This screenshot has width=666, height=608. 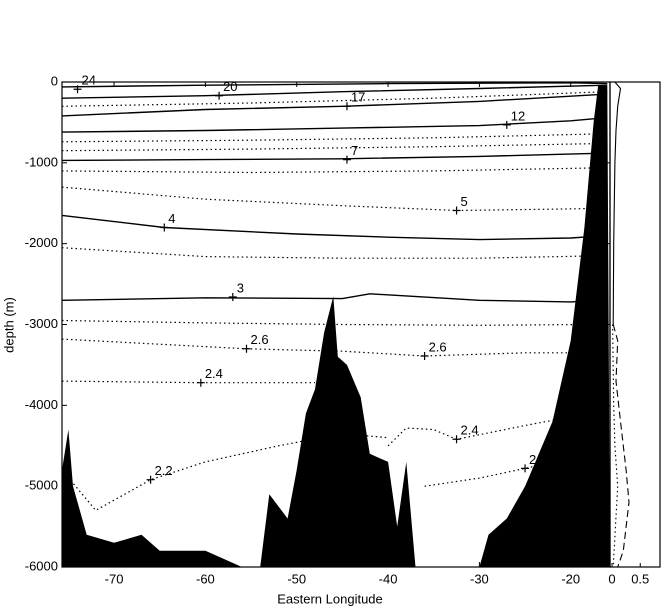 I want to click on y-axis-label: depth (m), so click(x=8, y=325).